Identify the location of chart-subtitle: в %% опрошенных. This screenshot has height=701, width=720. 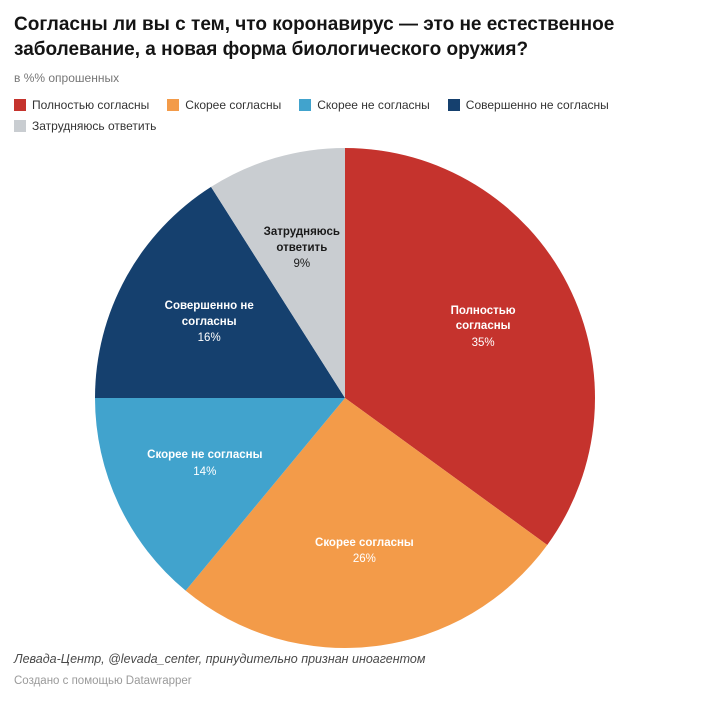
(67, 78).